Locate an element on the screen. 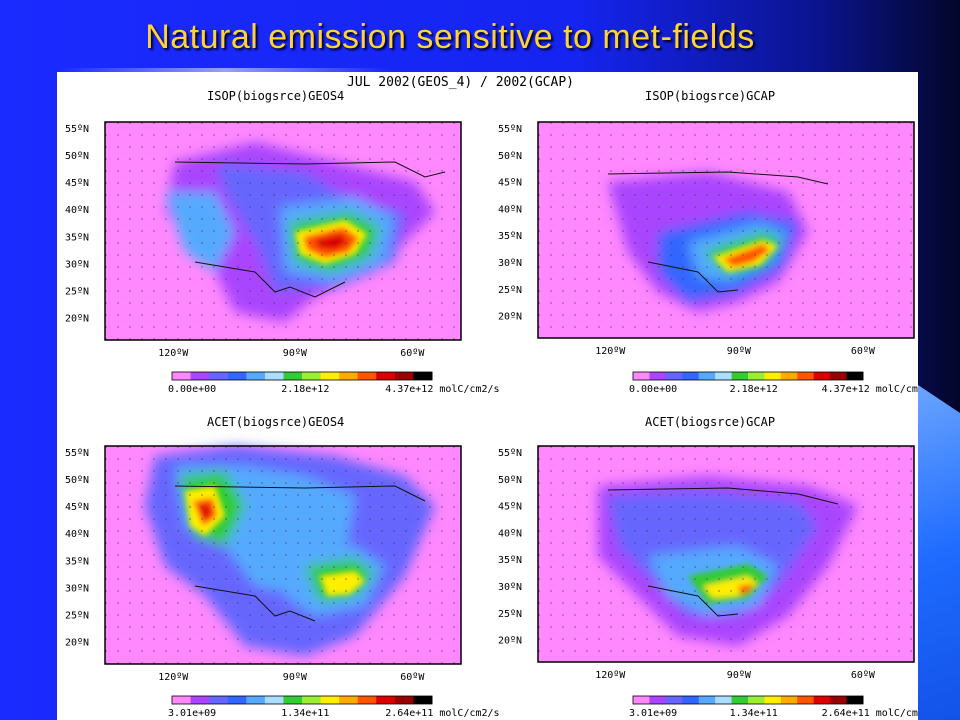 The height and width of the screenshot is (720, 960). panel-title: ACET(biogsrce)GEOS4 is located at coordinates (275, 422).